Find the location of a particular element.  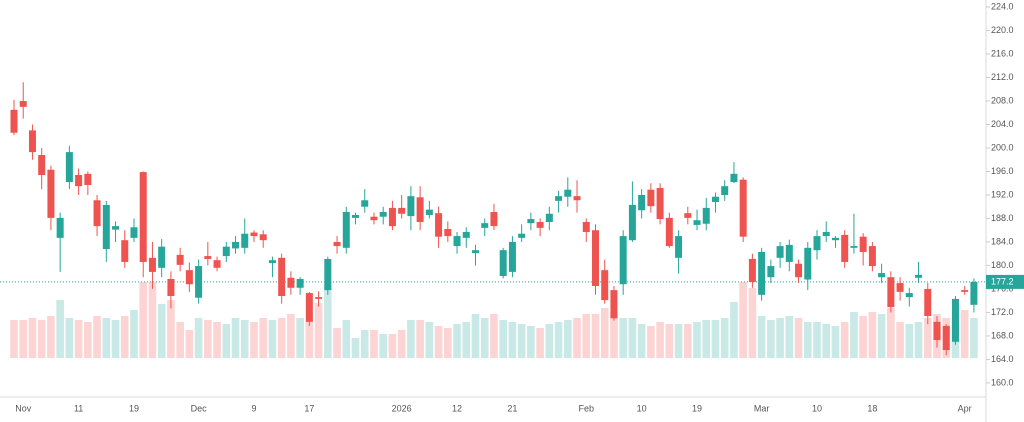

y-tick-label: 188.0 is located at coordinates (1002, 218).